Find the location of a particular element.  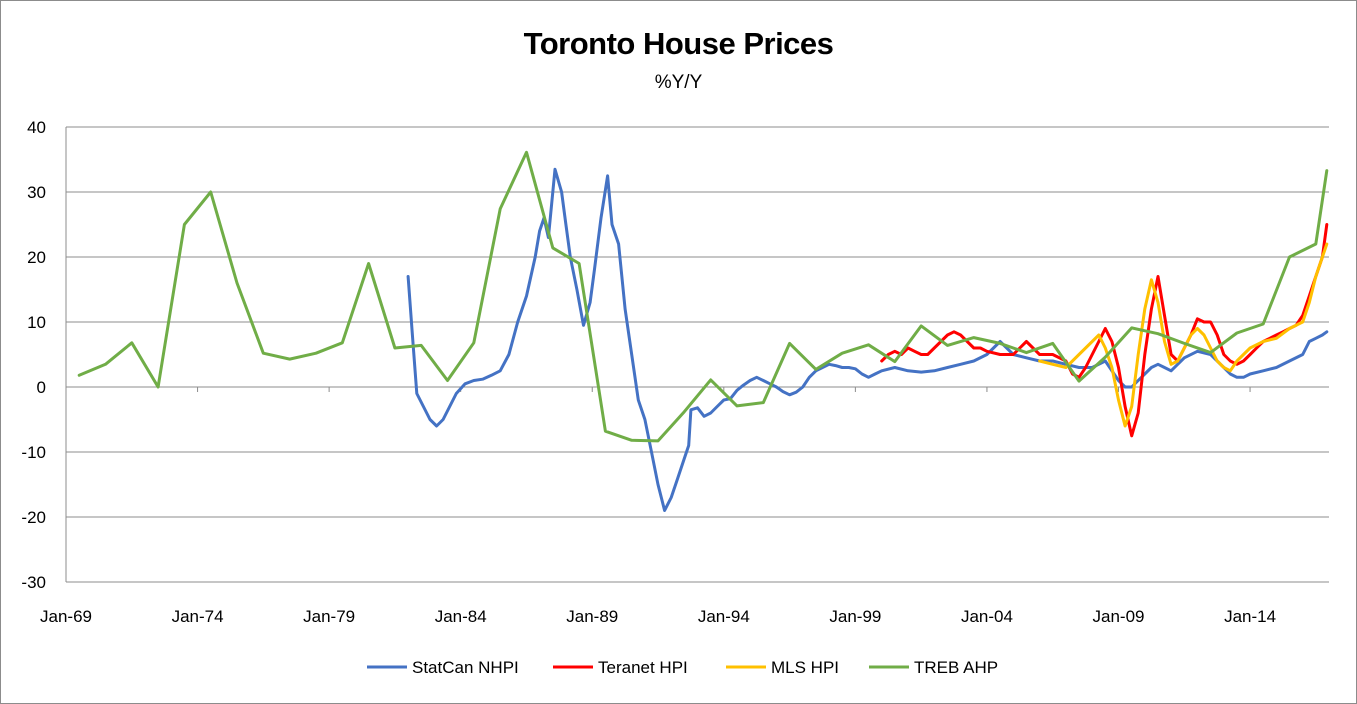

x-tick-label: Jan-79 is located at coordinates (329, 616).